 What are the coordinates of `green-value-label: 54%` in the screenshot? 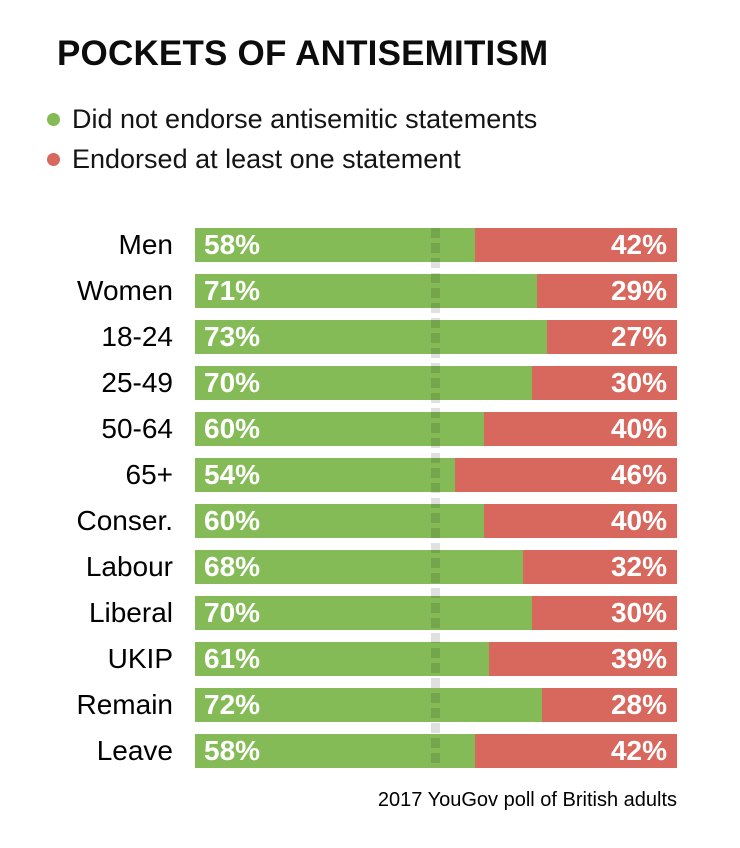 It's located at (232, 474).